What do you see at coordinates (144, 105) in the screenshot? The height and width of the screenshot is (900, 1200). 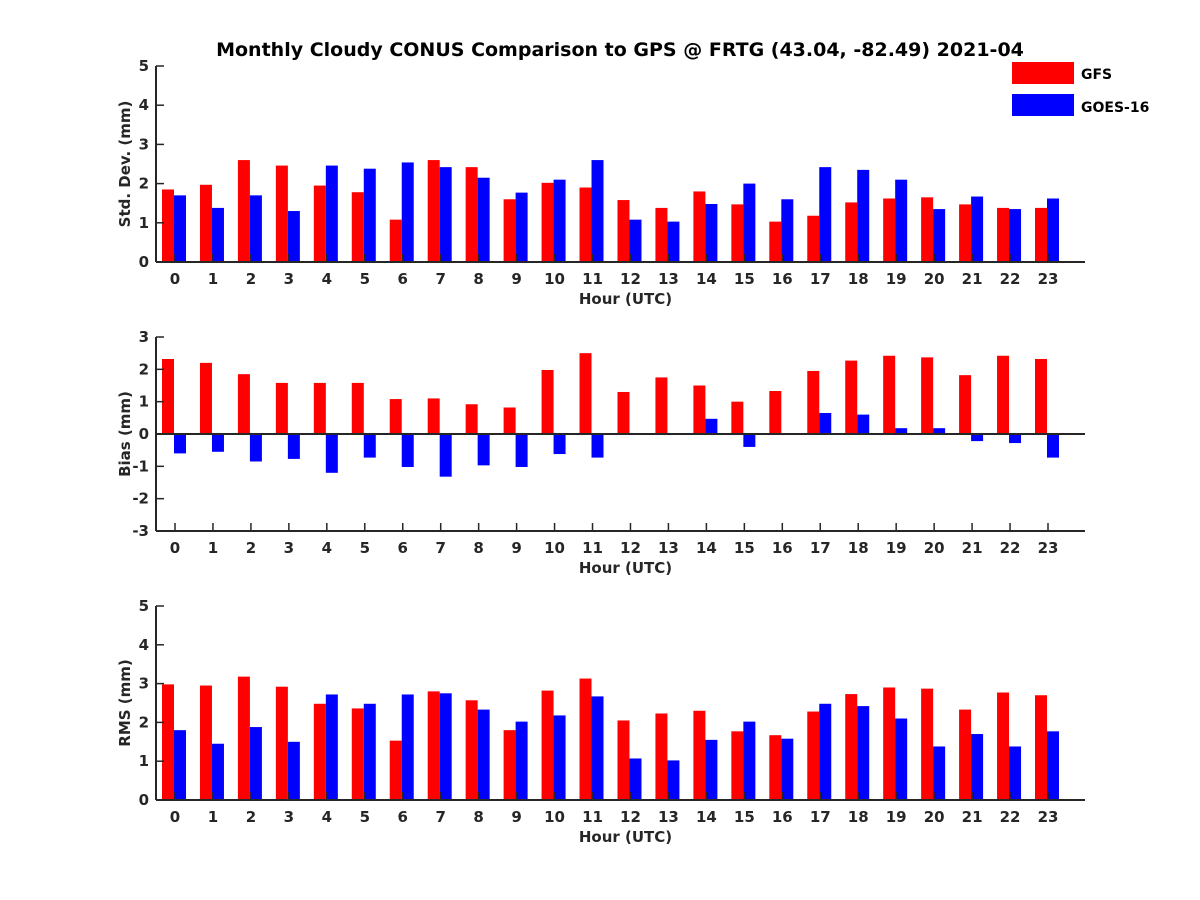 I see `std-dev-ytick-label: 4` at bounding box center [144, 105].